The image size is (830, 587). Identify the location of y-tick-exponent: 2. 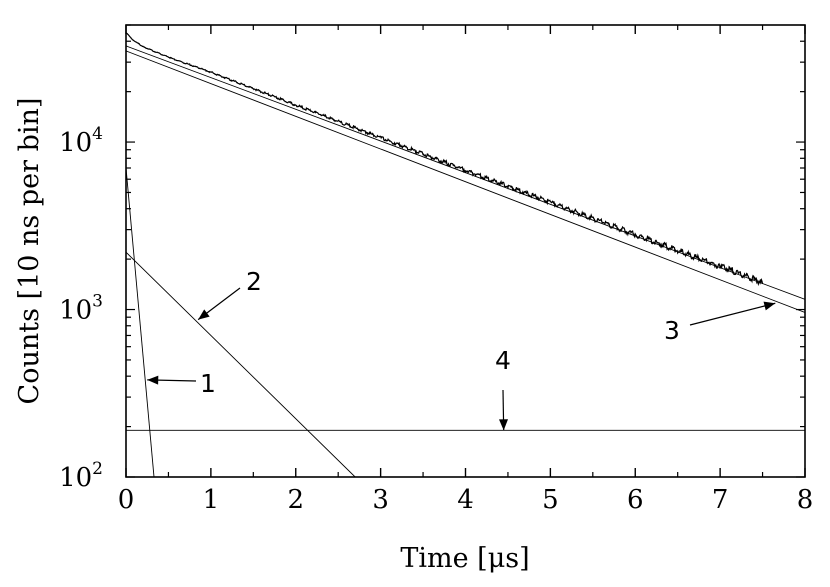
(97, 469).